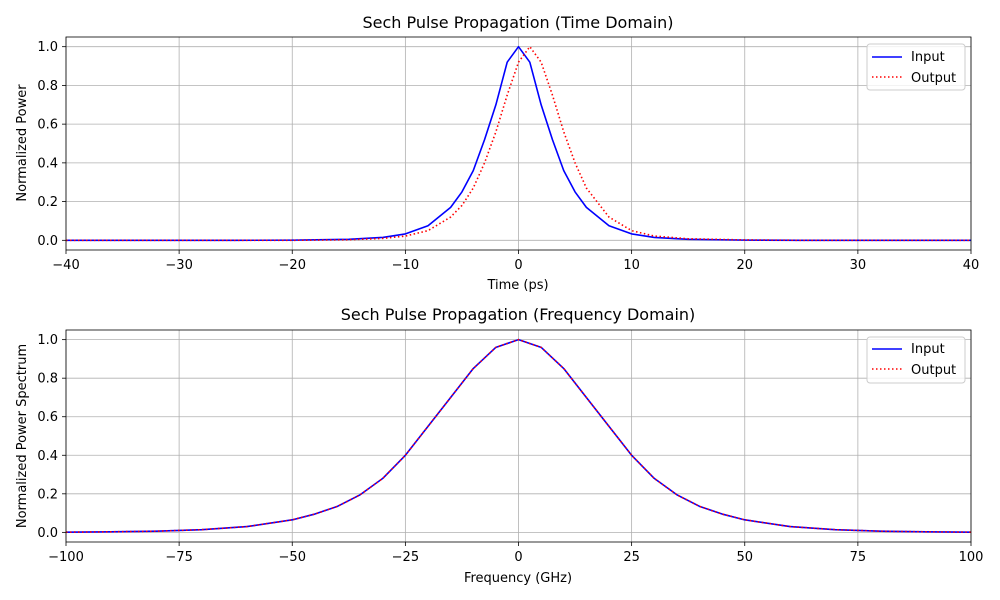 The width and height of the screenshot is (1000, 600). I want to click on x-tick-label: 20, so click(744, 265).